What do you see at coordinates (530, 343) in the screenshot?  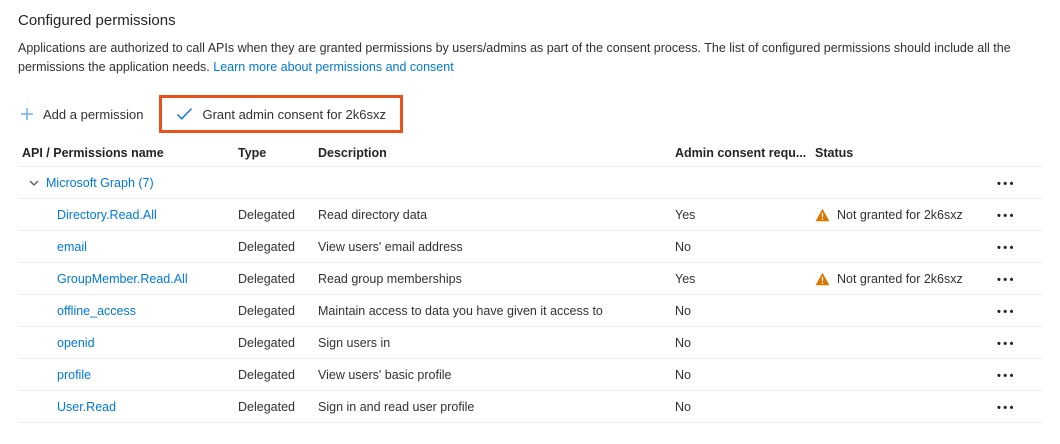 I see `table-row: openid Delegated Sign users in No •••` at bounding box center [530, 343].